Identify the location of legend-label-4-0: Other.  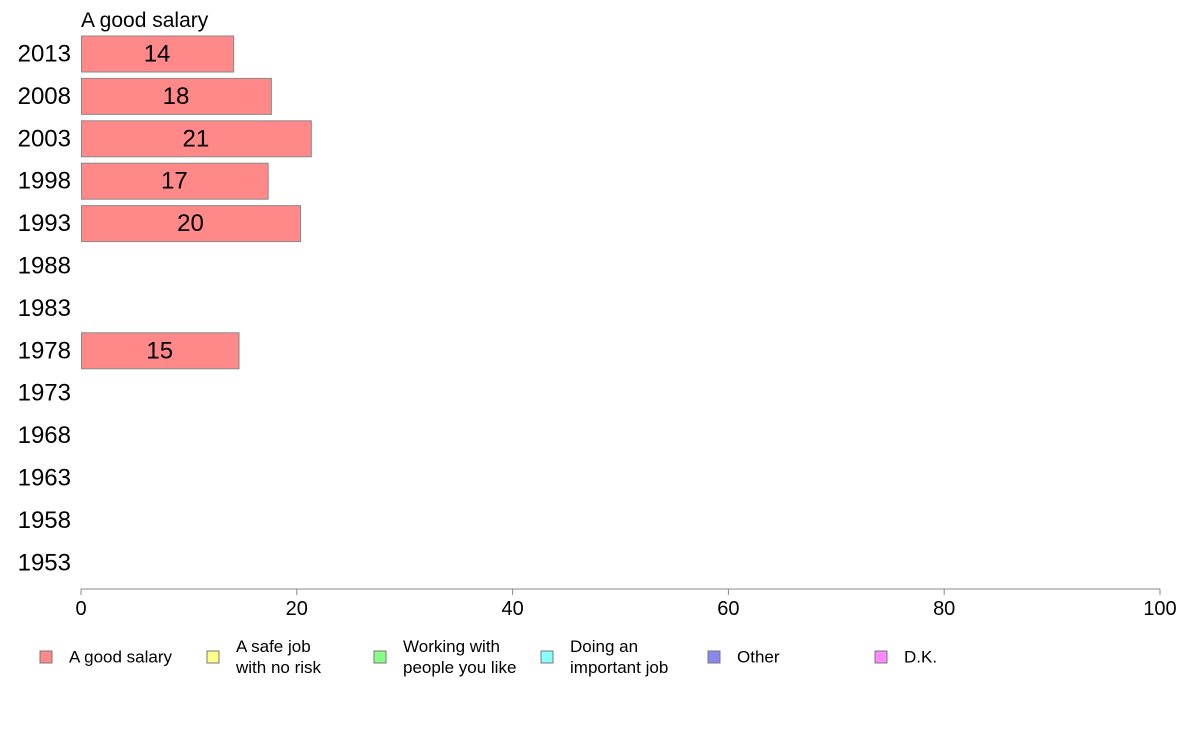
(758, 657).